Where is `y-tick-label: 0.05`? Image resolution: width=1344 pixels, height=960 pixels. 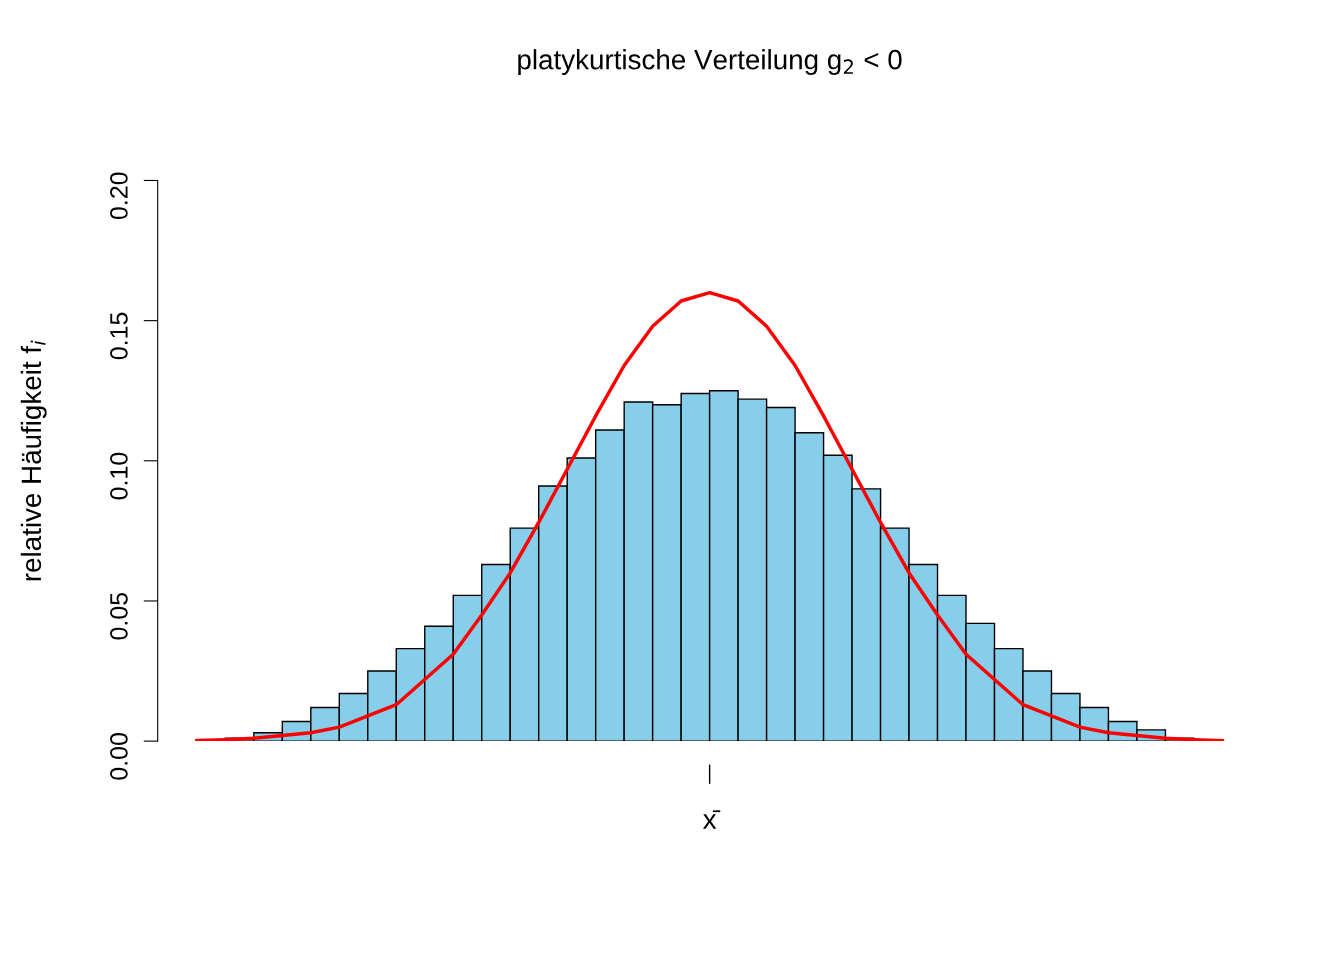
y-tick-label: 0.05 is located at coordinates (119, 616).